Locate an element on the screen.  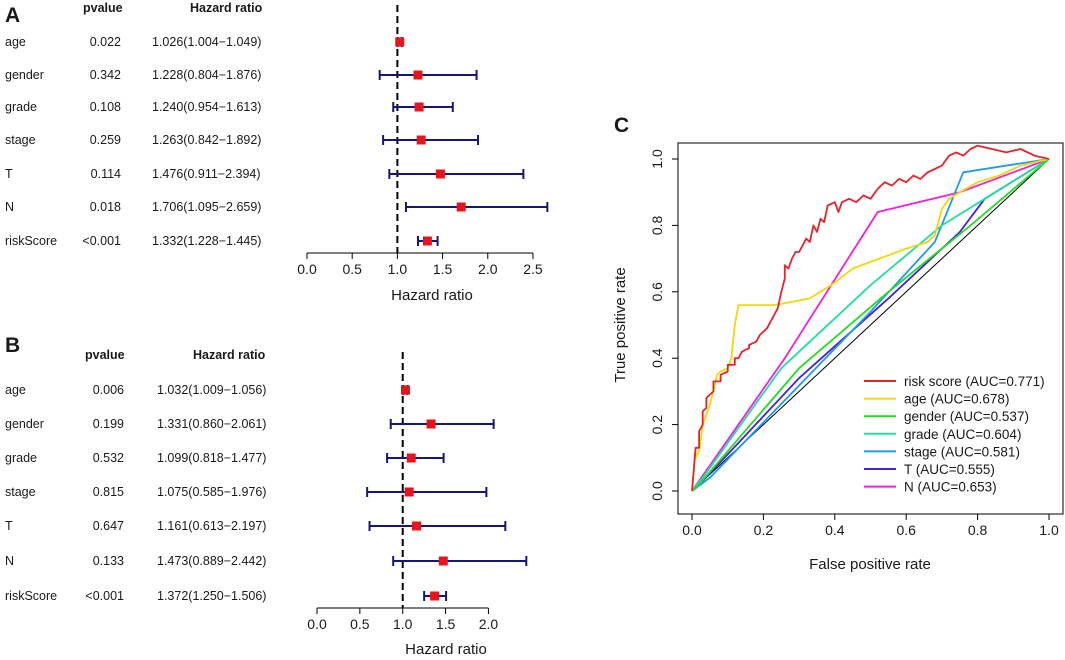
pvalue-gender: 0.199 is located at coordinates (108, 424).